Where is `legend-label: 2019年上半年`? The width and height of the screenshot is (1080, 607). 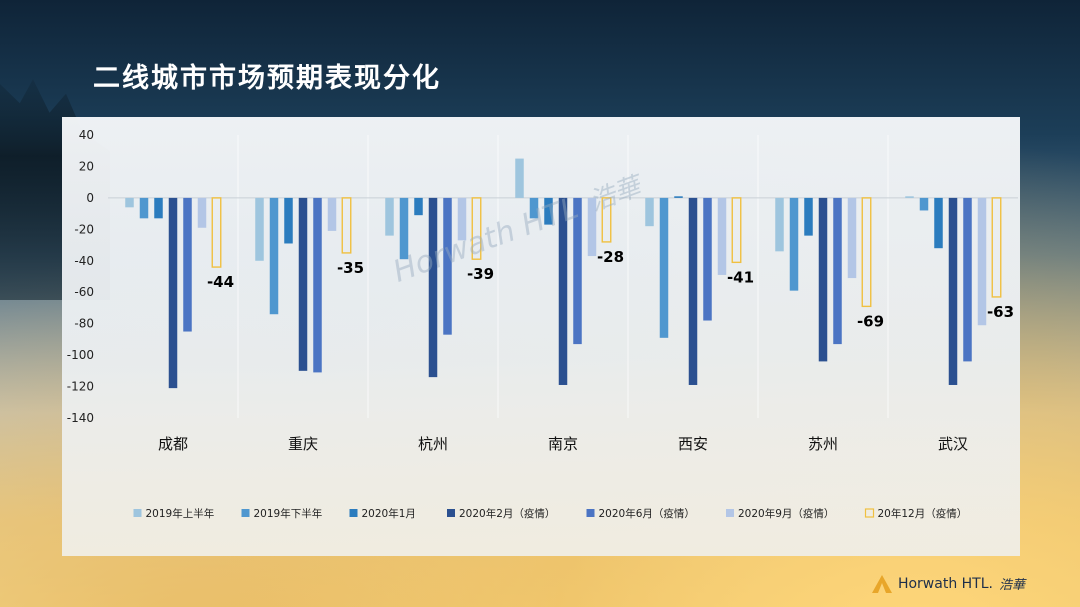
legend-label: 2019年上半年 is located at coordinates (180, 513).